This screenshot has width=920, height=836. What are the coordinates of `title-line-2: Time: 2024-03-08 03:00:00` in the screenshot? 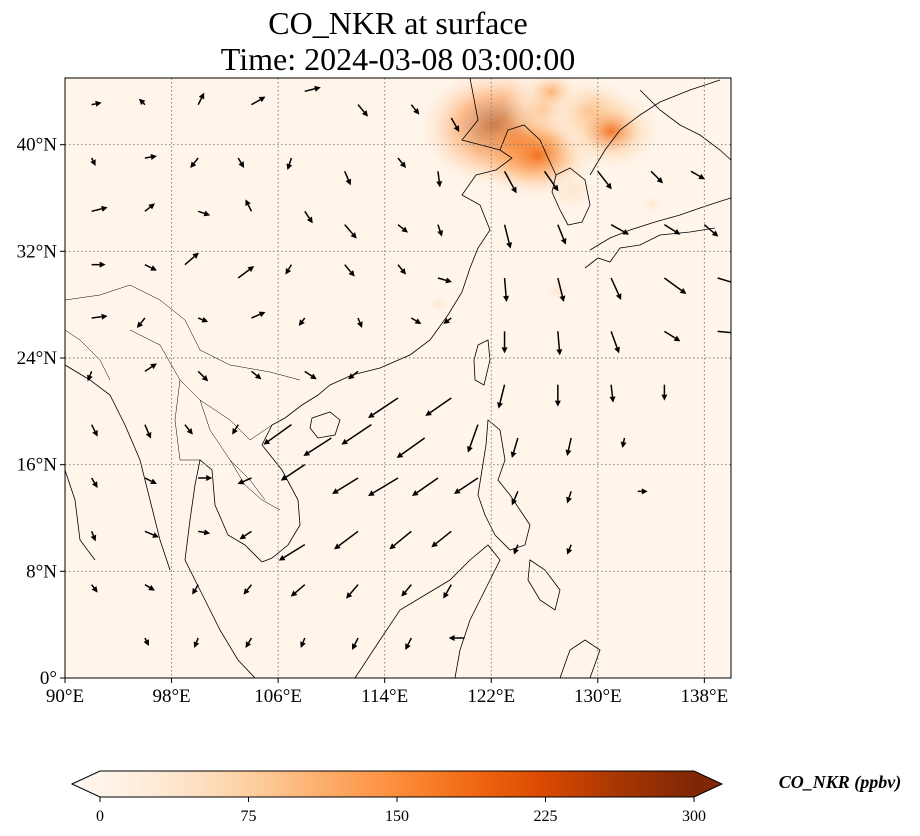 It's located at (398, 59).